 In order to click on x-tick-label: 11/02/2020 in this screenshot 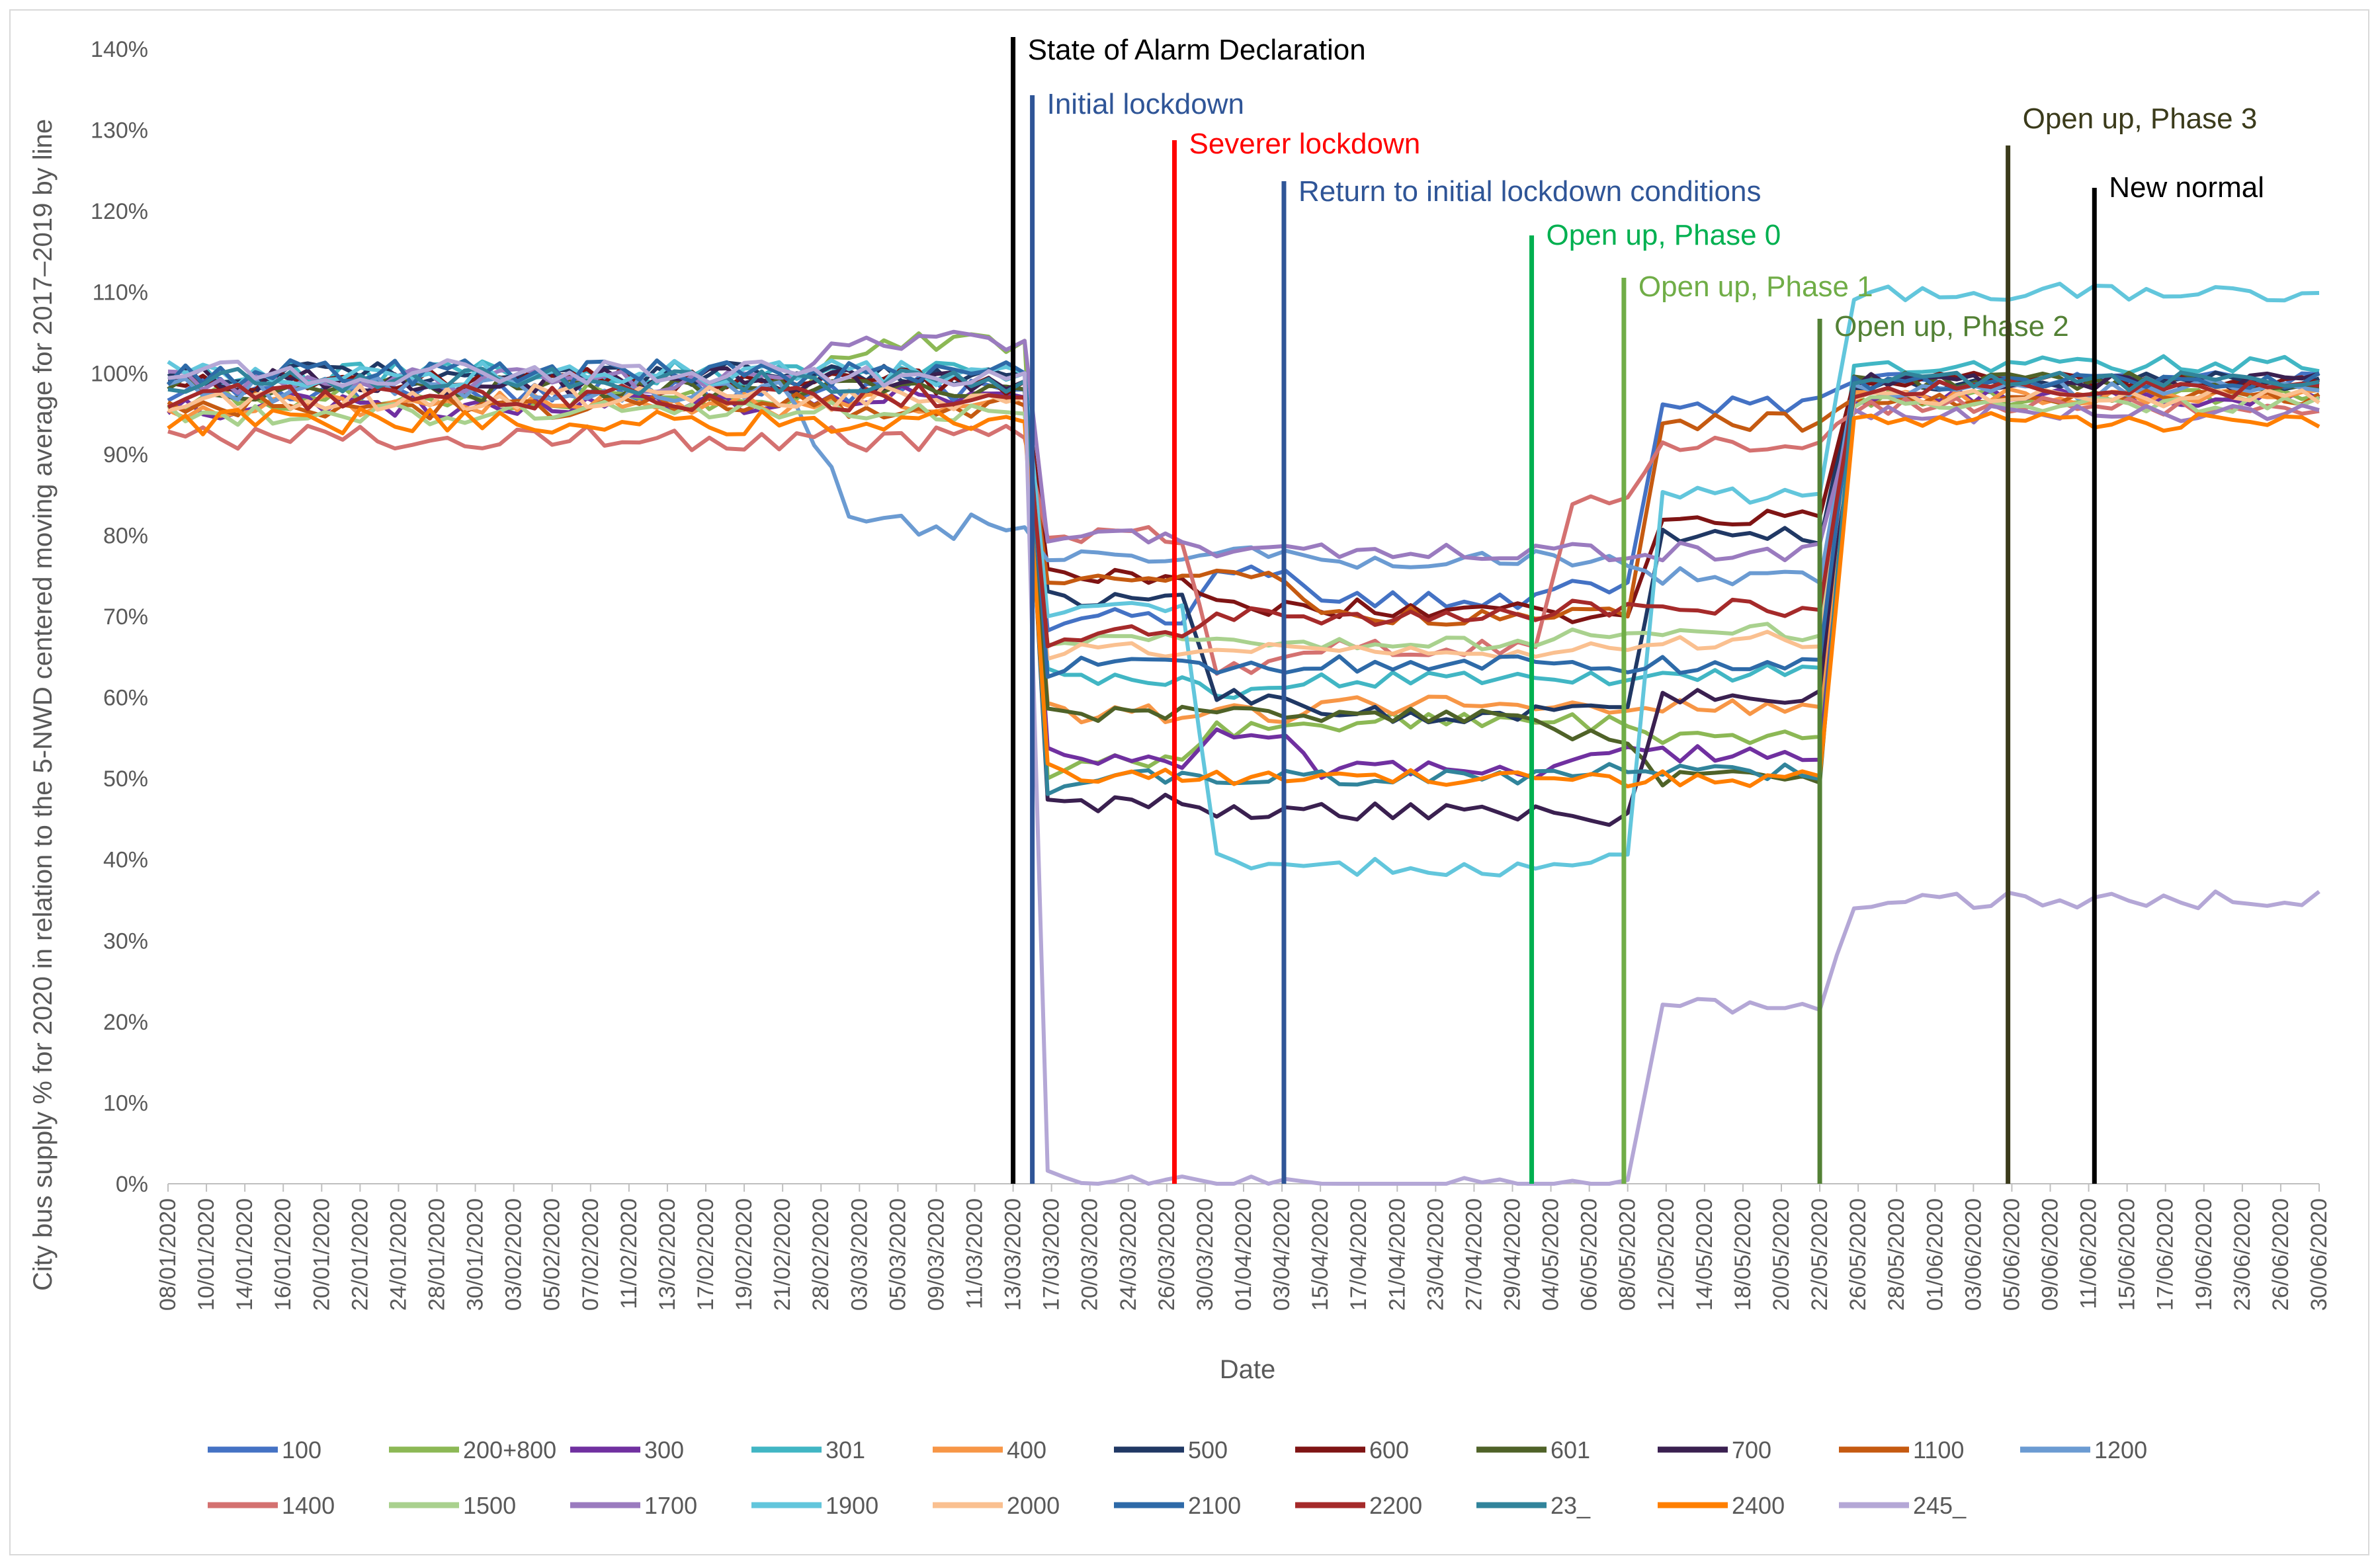, I will do `click(629, 1253)`.